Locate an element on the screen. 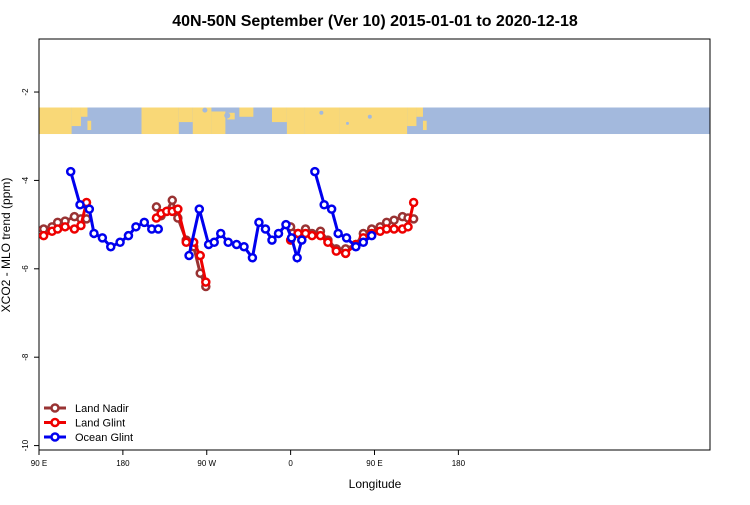 The width and height of the screenshot is (750, 505). map-land is located at coordinates (233, 121).